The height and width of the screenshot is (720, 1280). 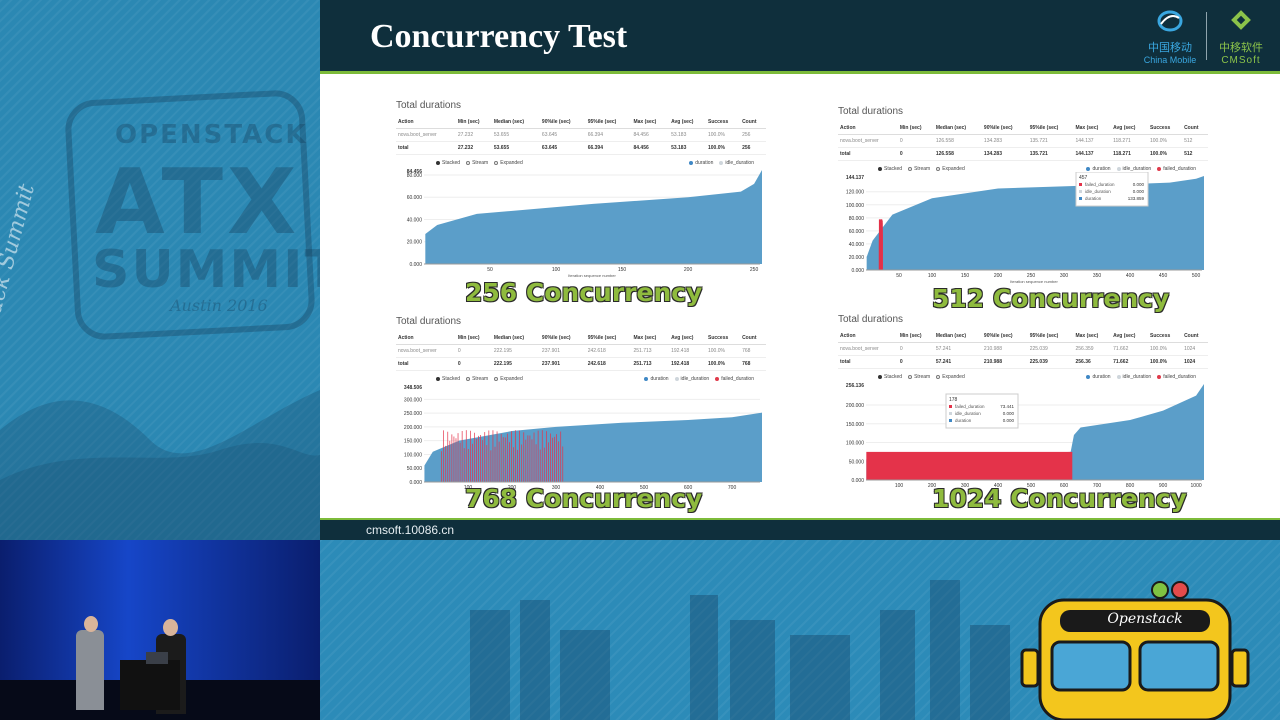 What do you see at coordinates (1241, 38) in the screenshot?
I see `cmsoft-logo: 中移软件 CMSoft` at bounding box center [1241, 38].